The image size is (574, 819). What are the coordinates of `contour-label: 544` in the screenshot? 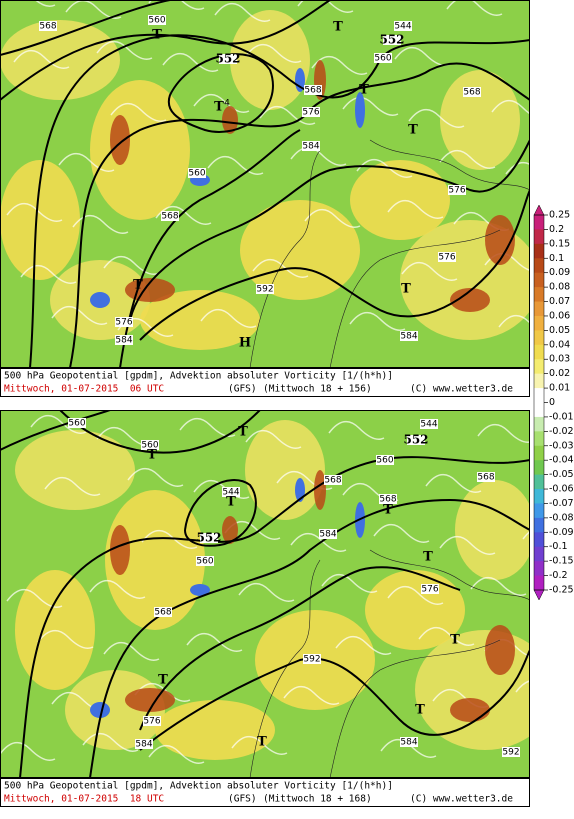 It's located at (428, 425).